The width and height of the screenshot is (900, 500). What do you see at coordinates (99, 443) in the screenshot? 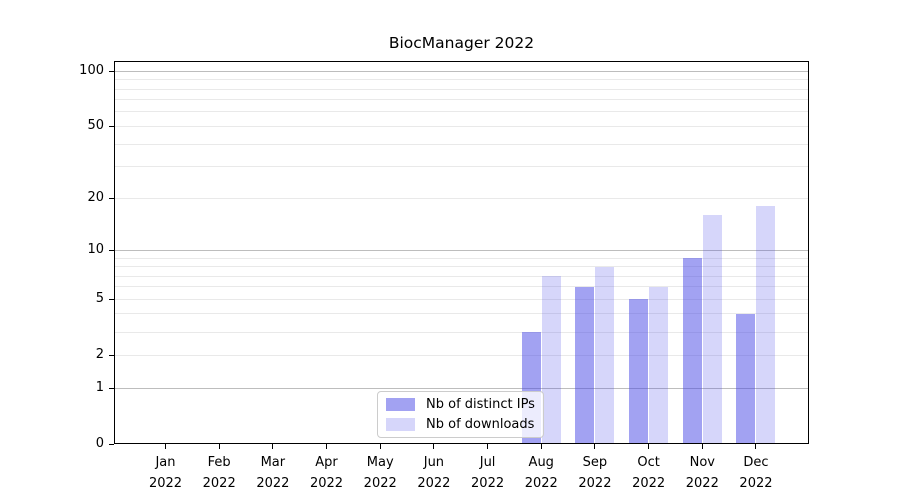
I see `y-tick-label: 0` at bounding box center [99, 443].